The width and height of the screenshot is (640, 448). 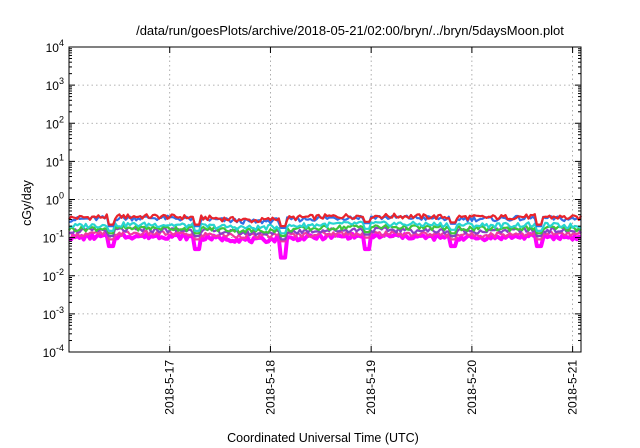 What do you see at coordinates (53, 351) in the screenshot?
I see `y-tick-label: 10⁻⁴` at bounding box center [53, 351].